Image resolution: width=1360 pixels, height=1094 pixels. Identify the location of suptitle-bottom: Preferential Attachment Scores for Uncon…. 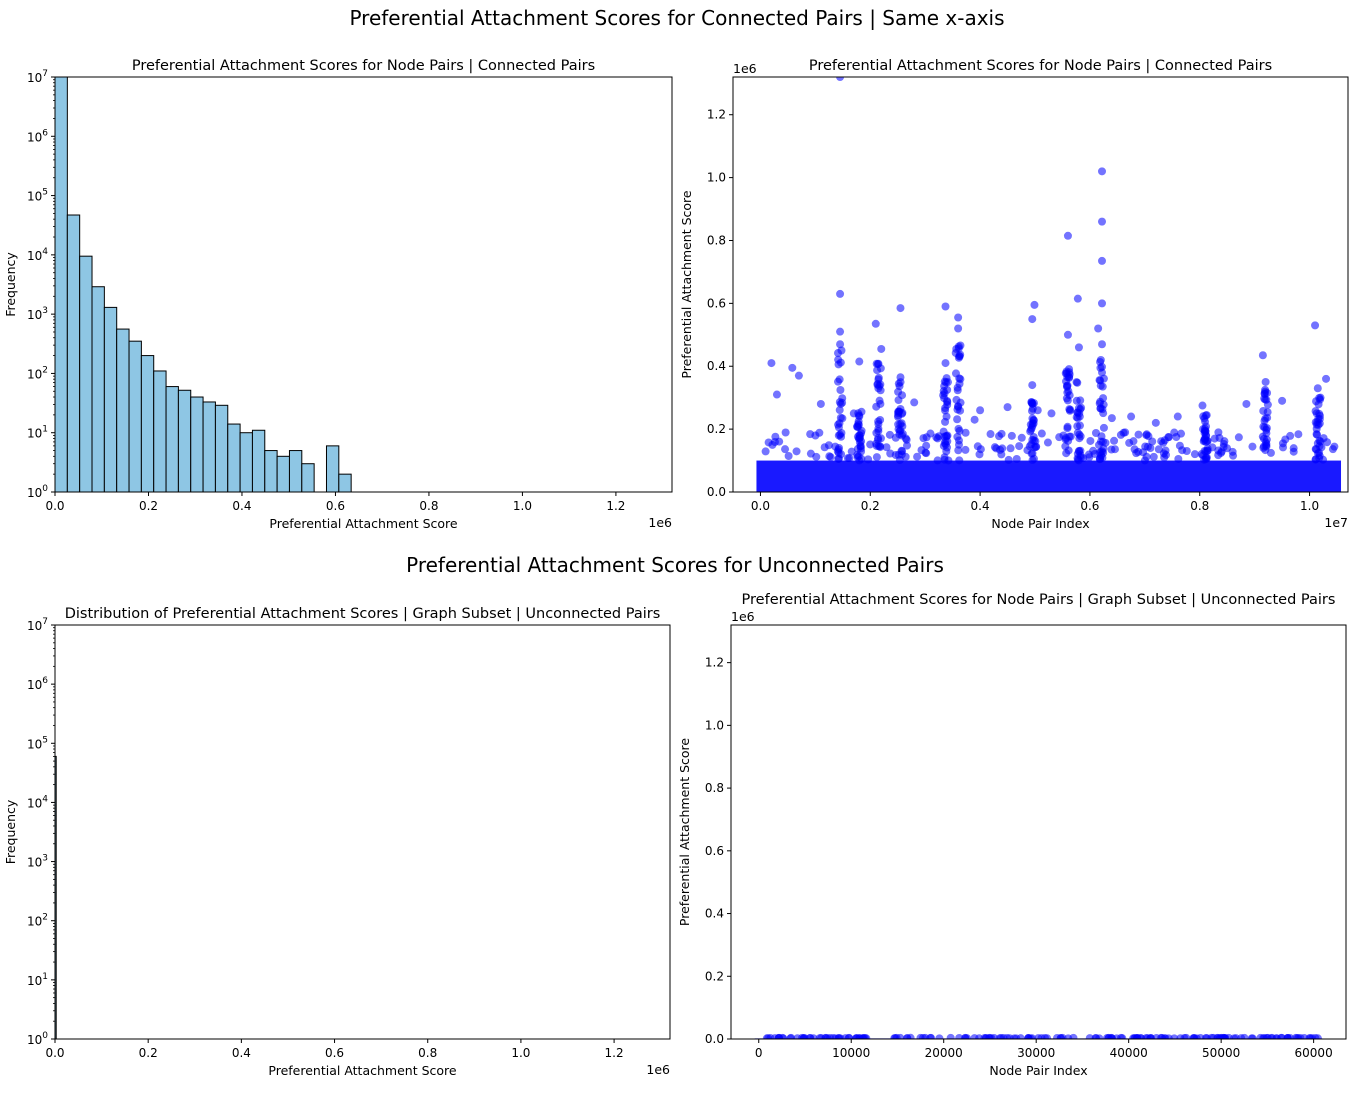
(675, 565).